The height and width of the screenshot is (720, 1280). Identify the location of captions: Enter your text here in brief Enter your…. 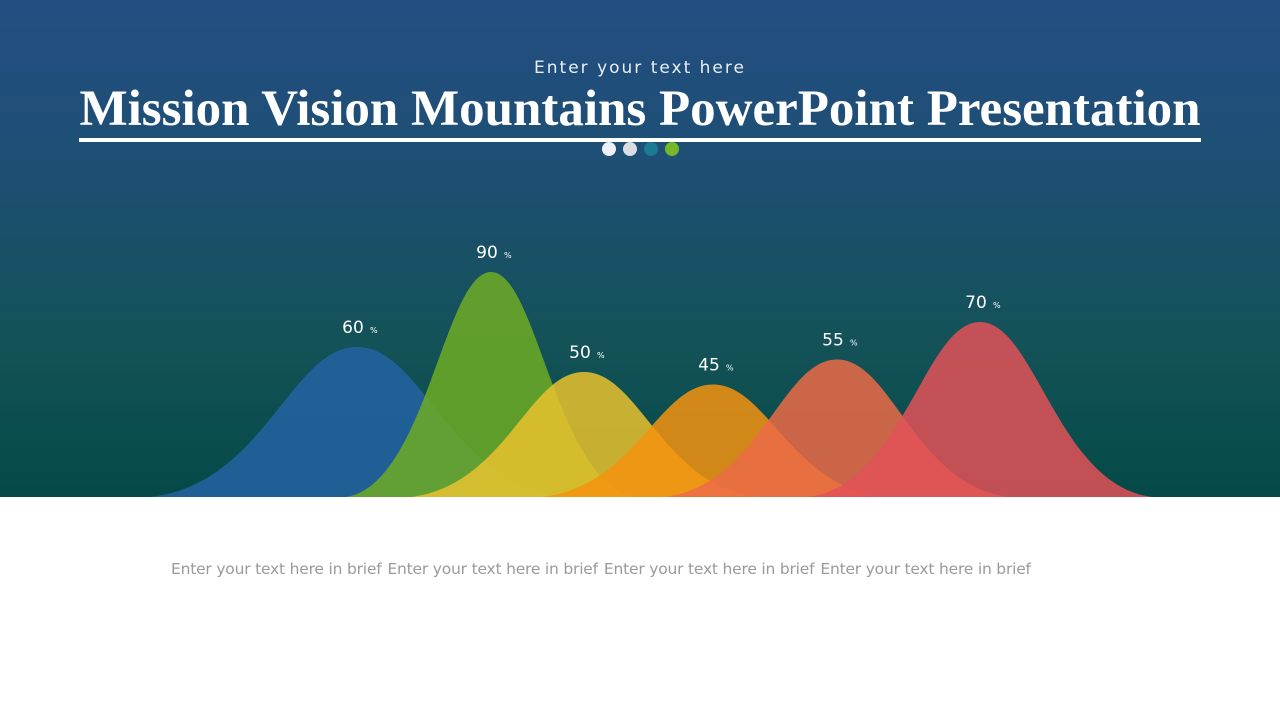
(601, 569).